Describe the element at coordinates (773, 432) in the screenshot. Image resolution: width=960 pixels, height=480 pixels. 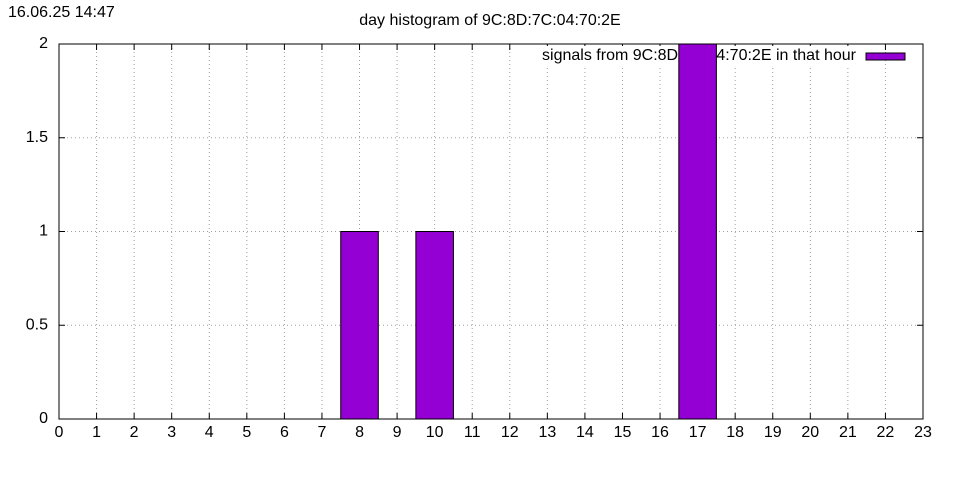
I see `x-tick-label: 19` at that location.